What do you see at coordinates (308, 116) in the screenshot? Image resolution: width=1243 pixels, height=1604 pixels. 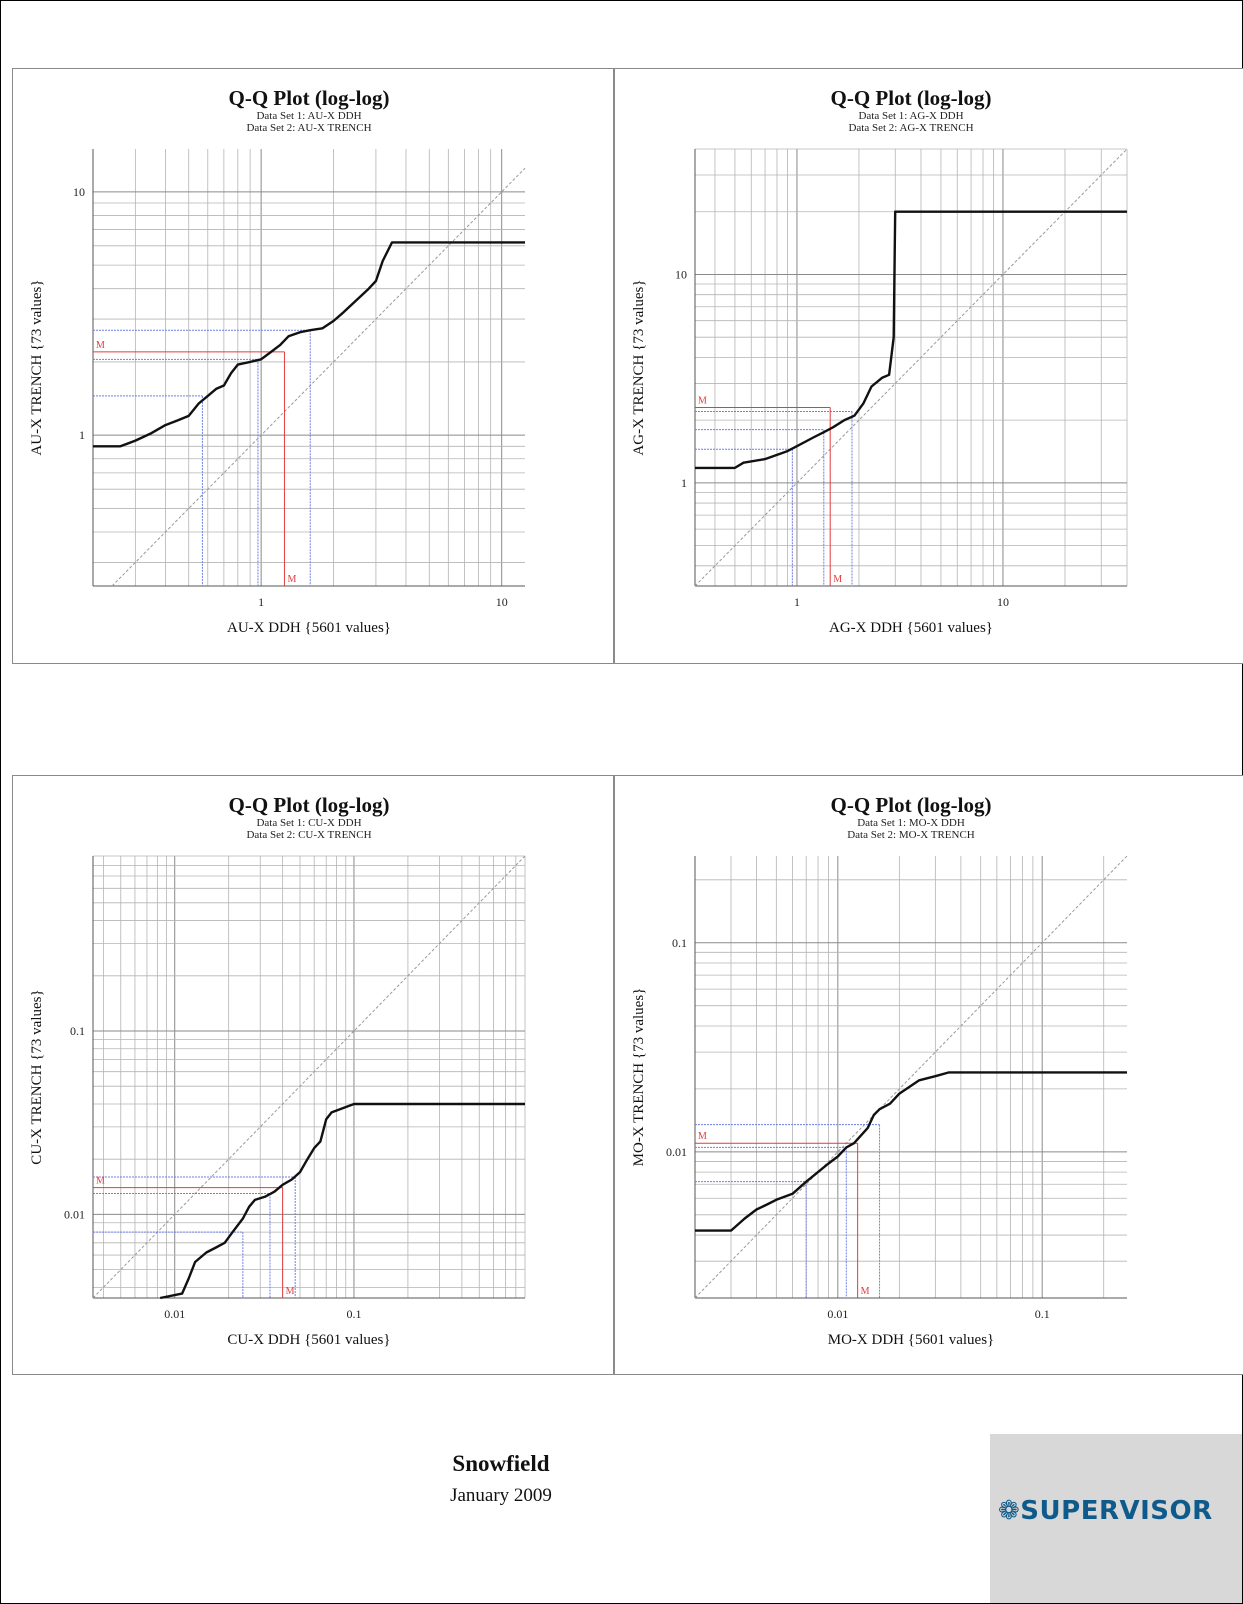 I see `chart-subtitle-1: Data Set 1: AU-X DDH` at bounding box center [308, 116].